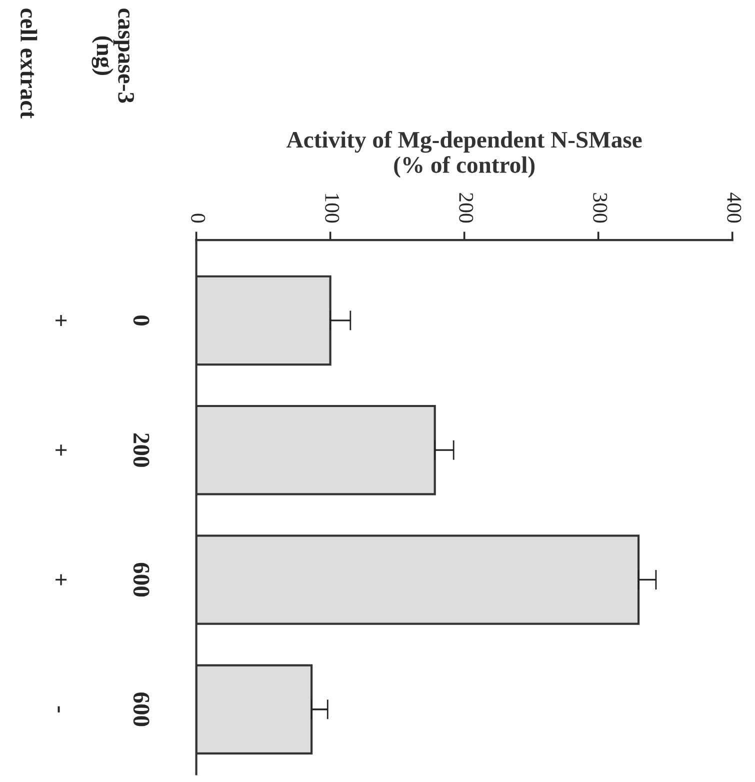 This screenshot has height=782, width=755. I want to click on x-tick-label: 200, so click(466, 208).